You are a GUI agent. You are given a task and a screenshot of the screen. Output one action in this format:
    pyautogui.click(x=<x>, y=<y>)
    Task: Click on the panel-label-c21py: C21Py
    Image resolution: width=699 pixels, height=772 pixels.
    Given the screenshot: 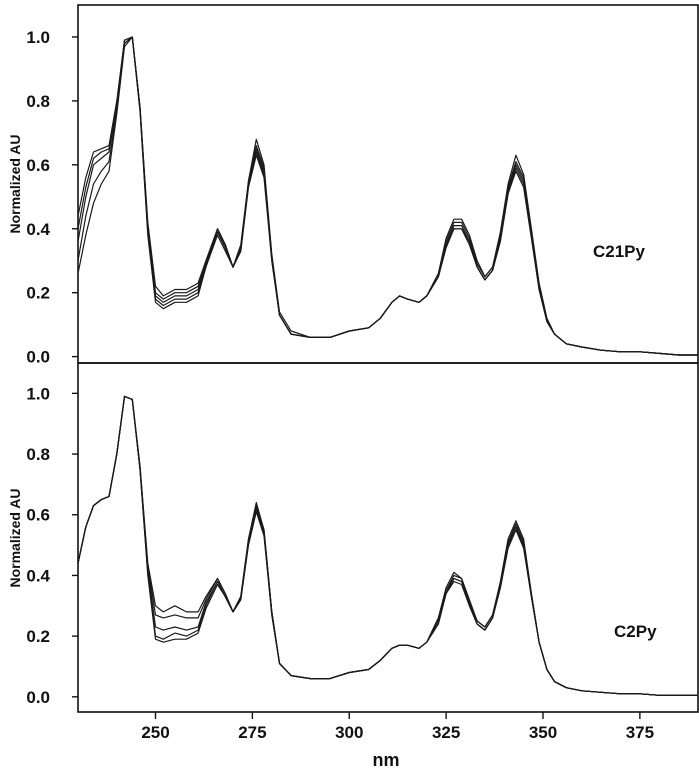 What is the action you would take?
    pyautogui.click(x=619, y=251)
    